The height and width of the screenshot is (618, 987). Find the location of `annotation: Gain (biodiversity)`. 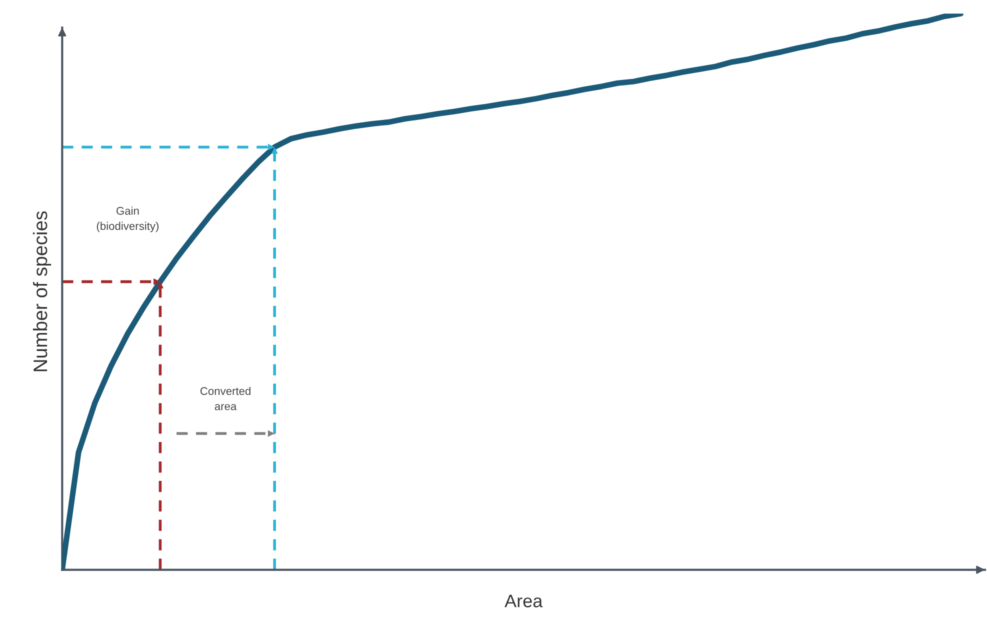

annotation: Gain (biodiversity) is located at coordinates (127, 219).